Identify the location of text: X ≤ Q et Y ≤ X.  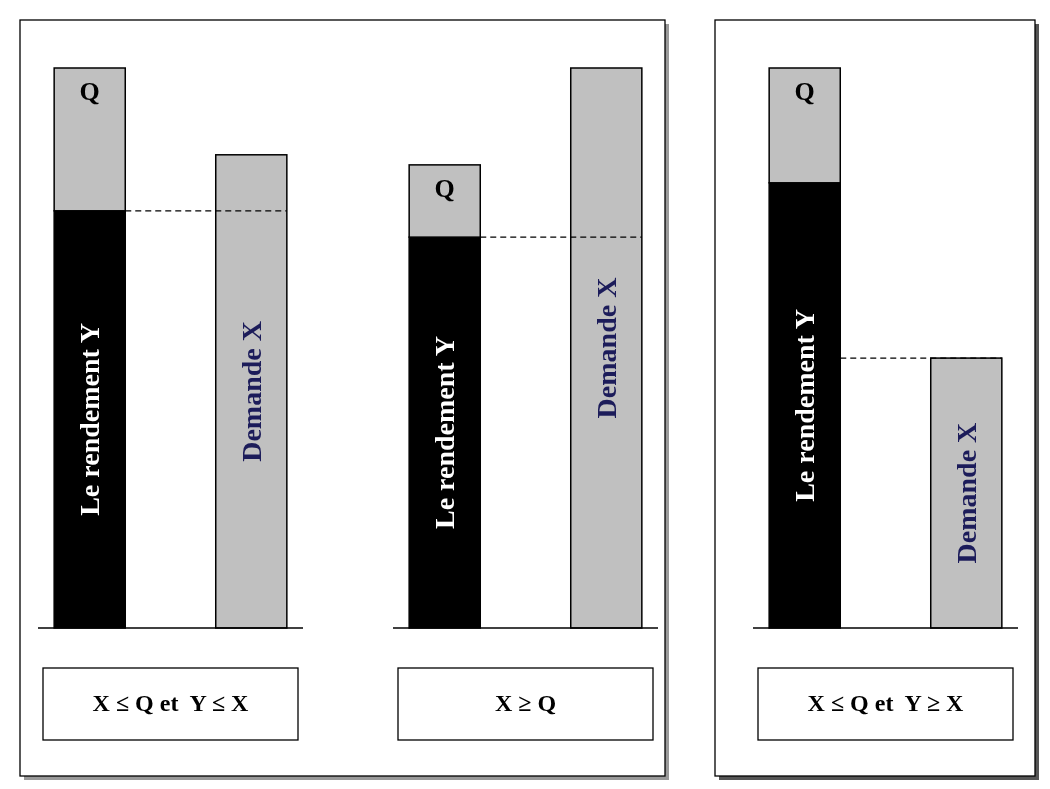
(171, 703).